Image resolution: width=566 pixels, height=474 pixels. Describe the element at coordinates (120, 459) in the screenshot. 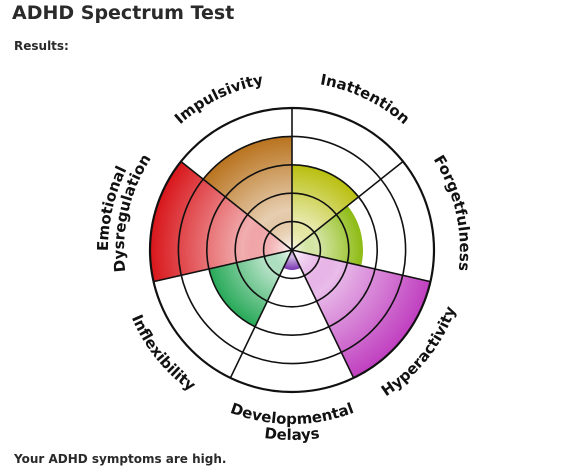

I see `result-summary: Your ADHD symptoms are high.` at that location.